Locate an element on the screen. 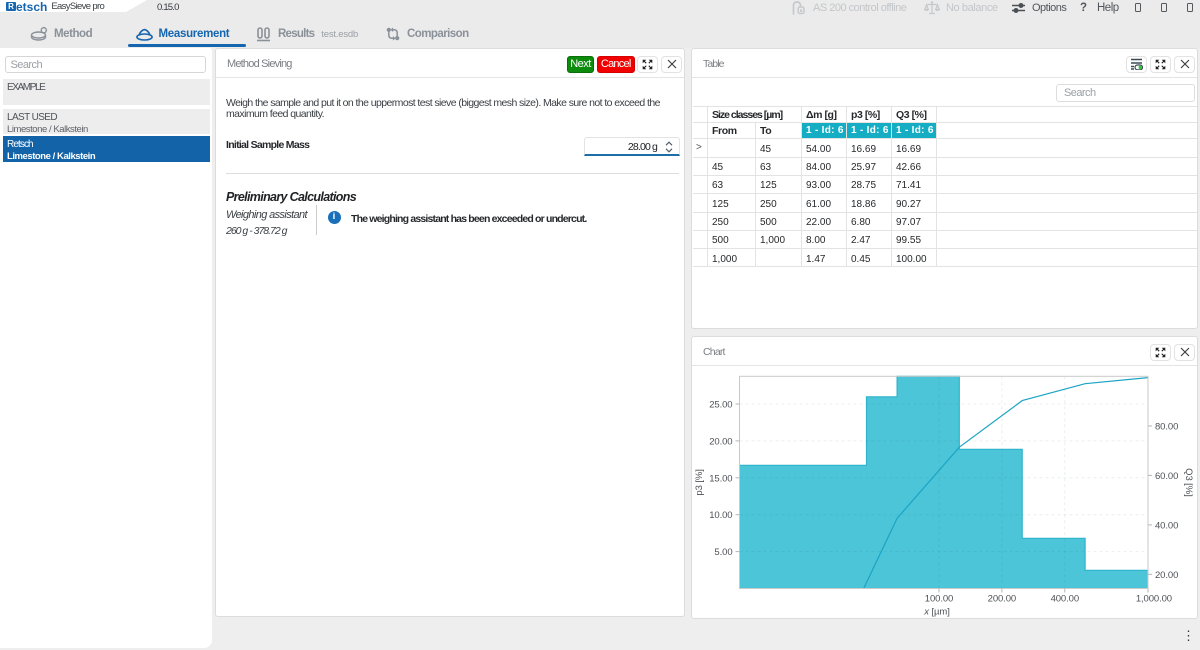 The height and width of the screenshot is (650, 1200). svg-text: 200.00 is located at coordinates (1002, 599).